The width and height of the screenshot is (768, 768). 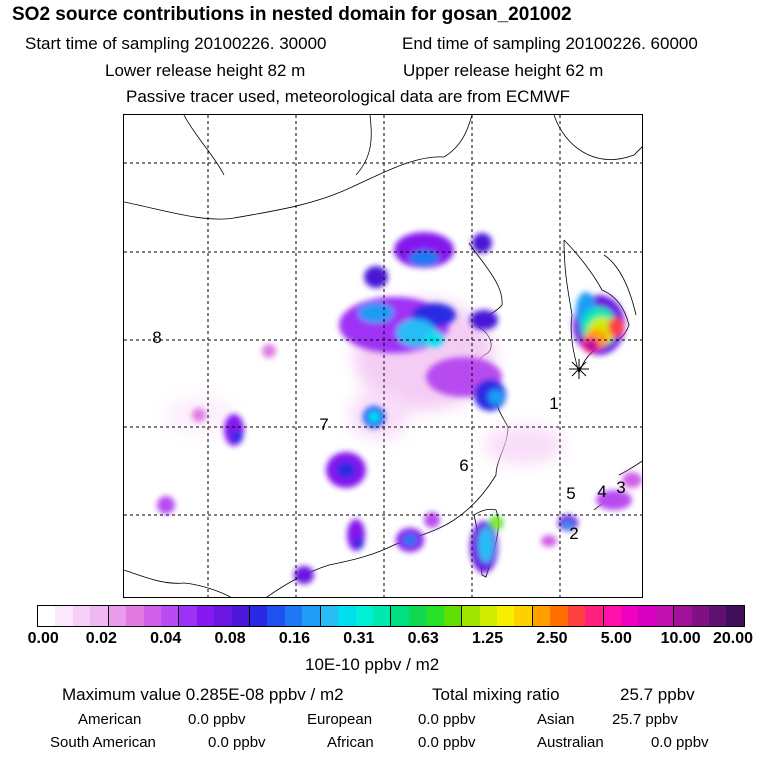 I want to click on colorbar-tick-label: 0.63, so click(x=423, y=638).